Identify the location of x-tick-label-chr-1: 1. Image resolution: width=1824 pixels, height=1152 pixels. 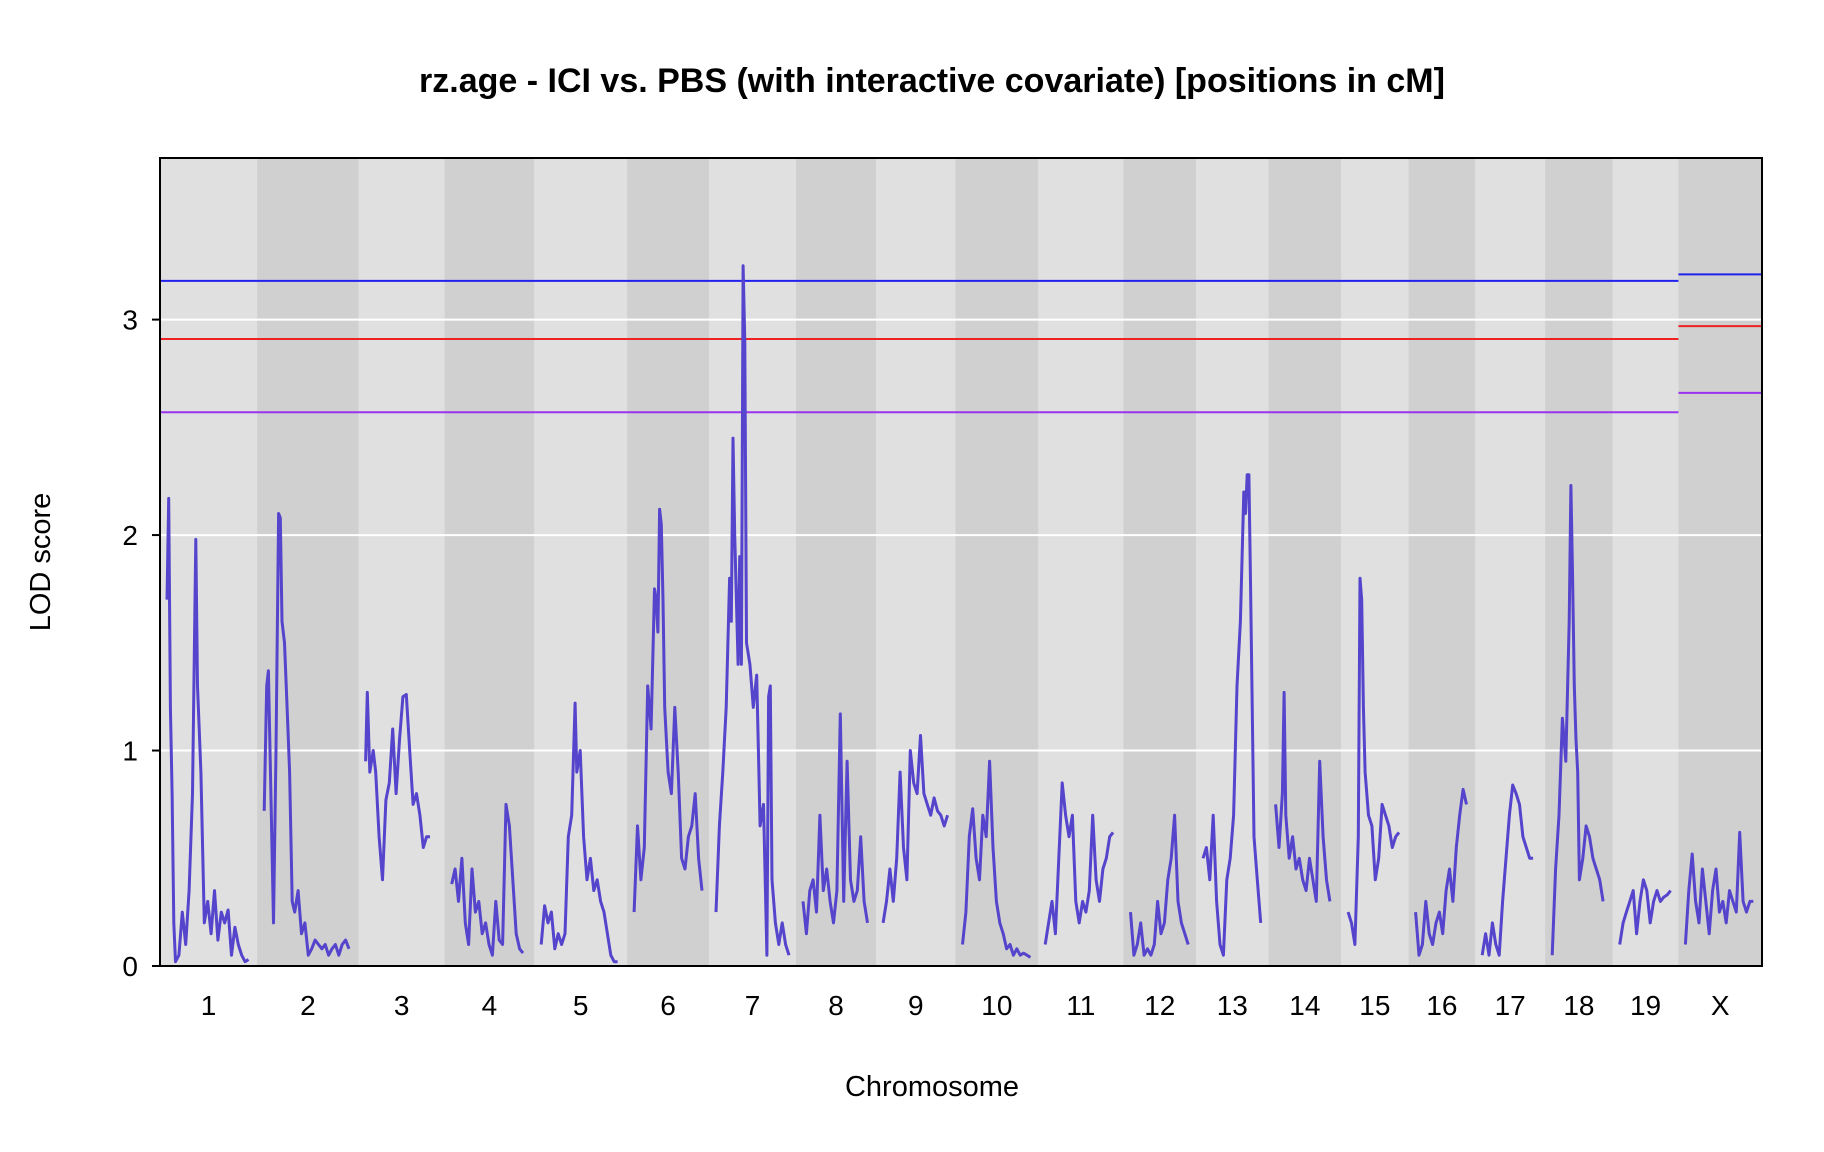
(209, 1005).